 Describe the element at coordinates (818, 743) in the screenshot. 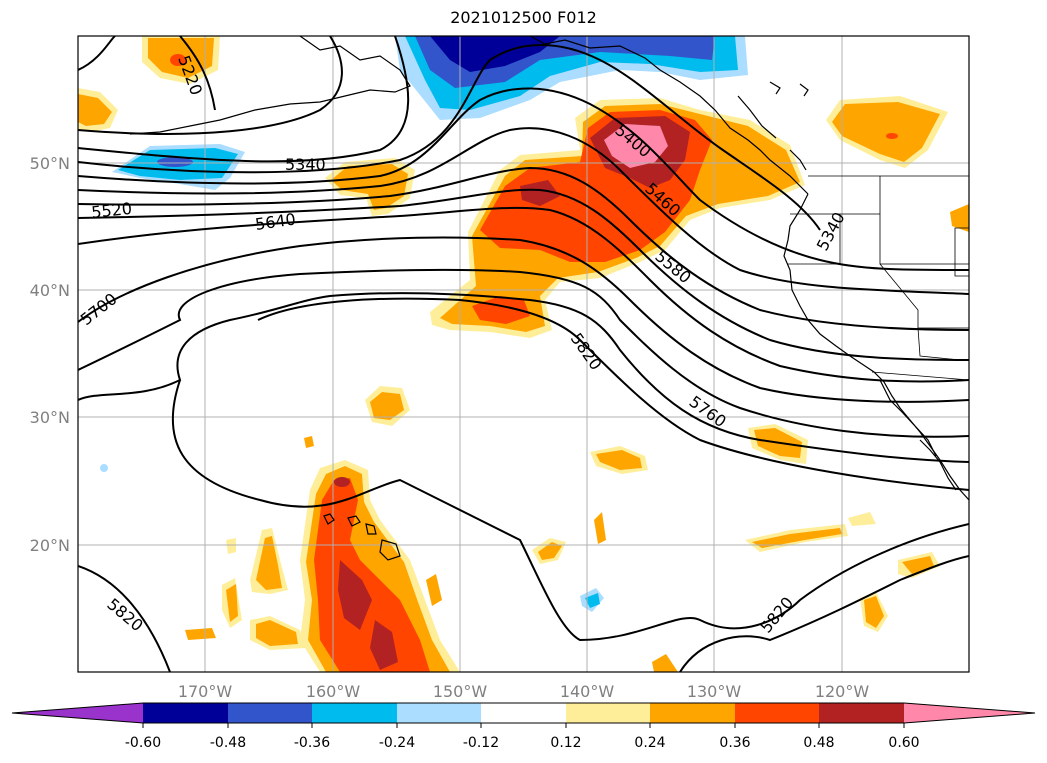

I see `colorbar-tick-9: 0.48` at that location.